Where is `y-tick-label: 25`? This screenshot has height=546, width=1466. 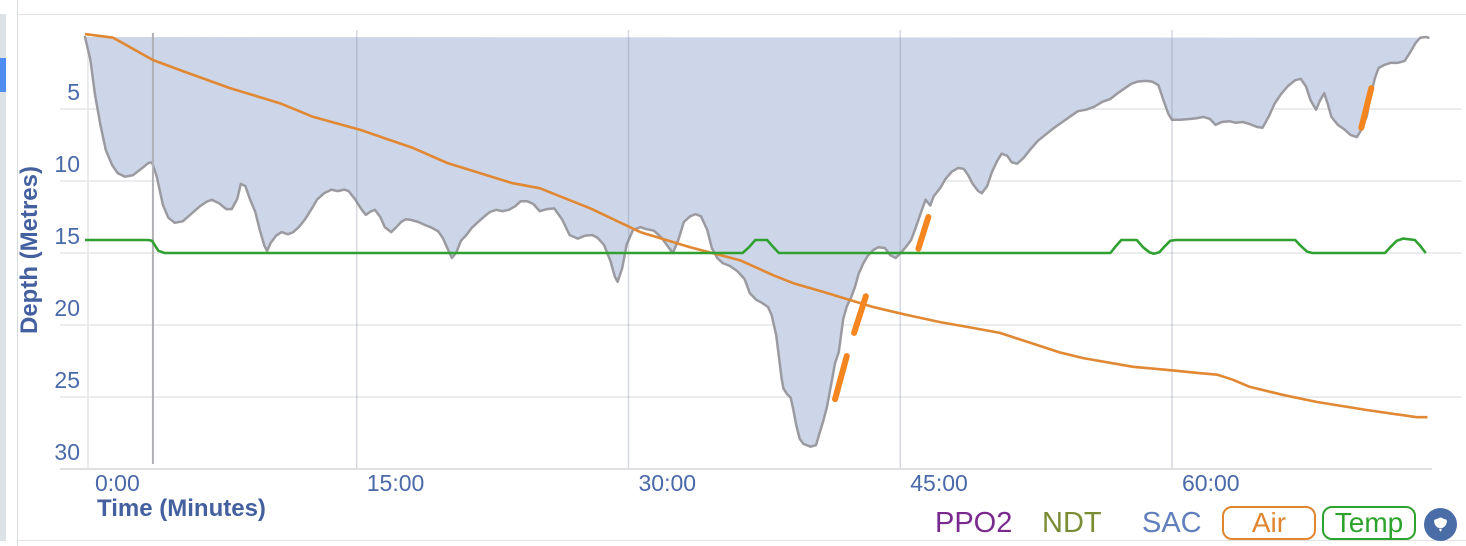 y-tick-label: 25 is located at coordinates (67, 380).